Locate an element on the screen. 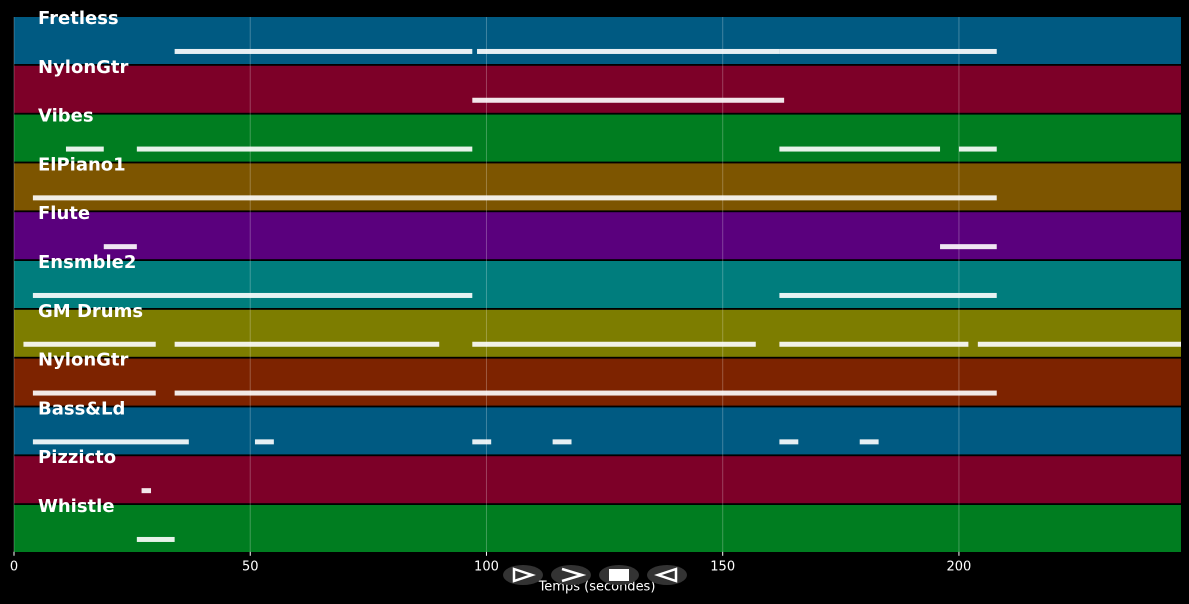 This screenshot has height=604, width=1189. track-name: Ensmble2 is located at coordinates (87, 262).